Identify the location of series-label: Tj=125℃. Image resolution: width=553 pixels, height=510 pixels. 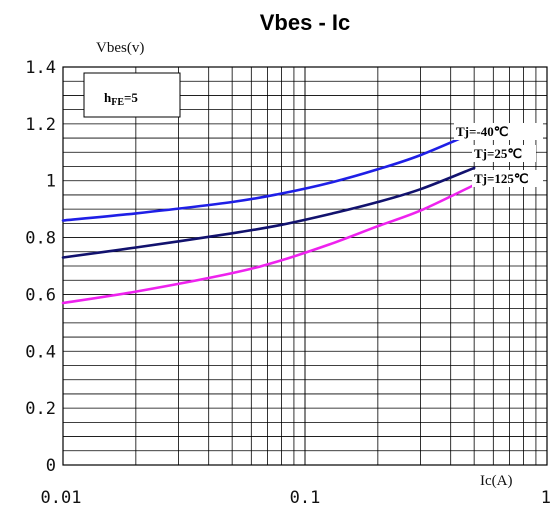
(501, 178).